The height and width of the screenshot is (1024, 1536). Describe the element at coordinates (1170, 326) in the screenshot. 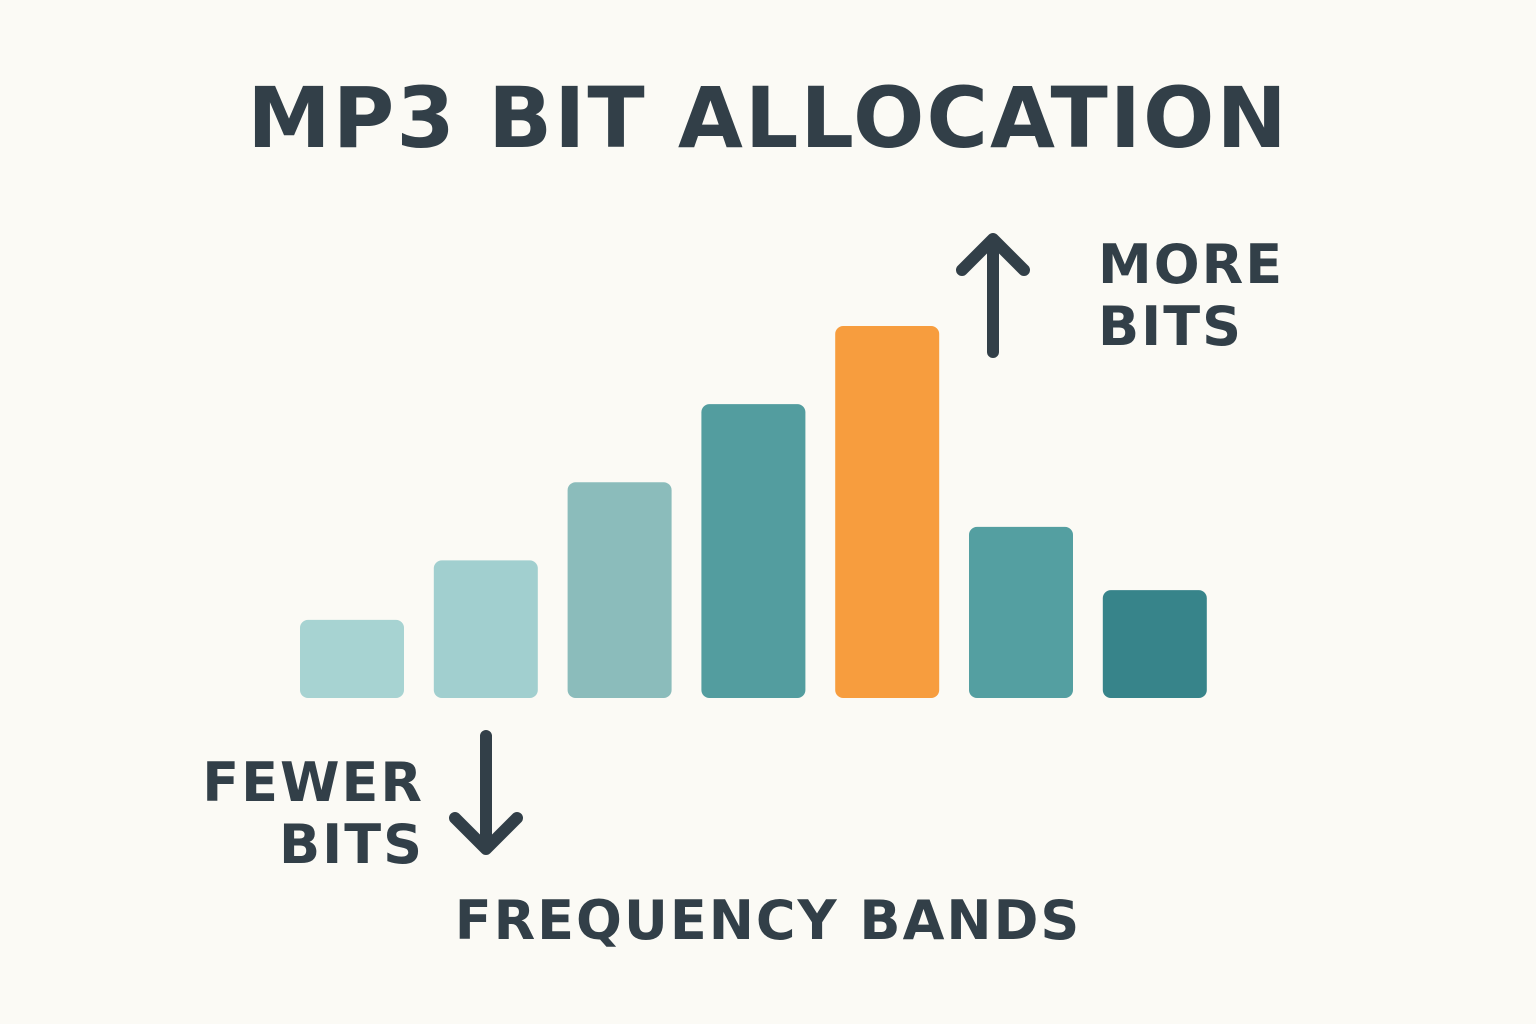

I see `more-bits-line-2: BITS` at that location.